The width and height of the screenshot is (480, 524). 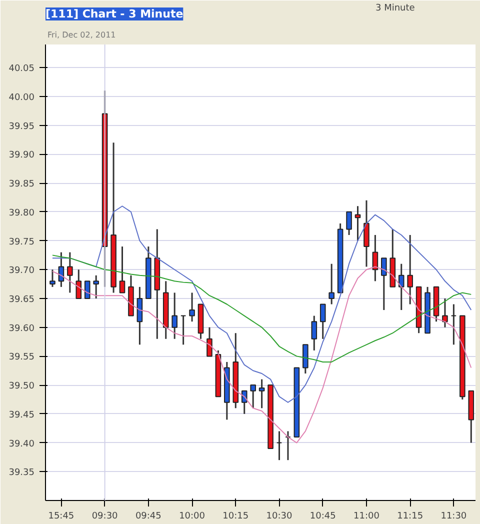 I want to click on y-tick-label: 39.90, so click(x=21, y=155).